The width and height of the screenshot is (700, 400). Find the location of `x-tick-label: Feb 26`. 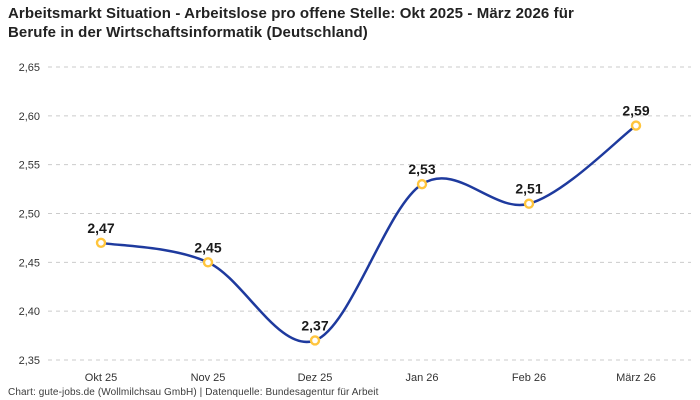

x-tick-label: Feb 26 is located at coordinates (529, 378).